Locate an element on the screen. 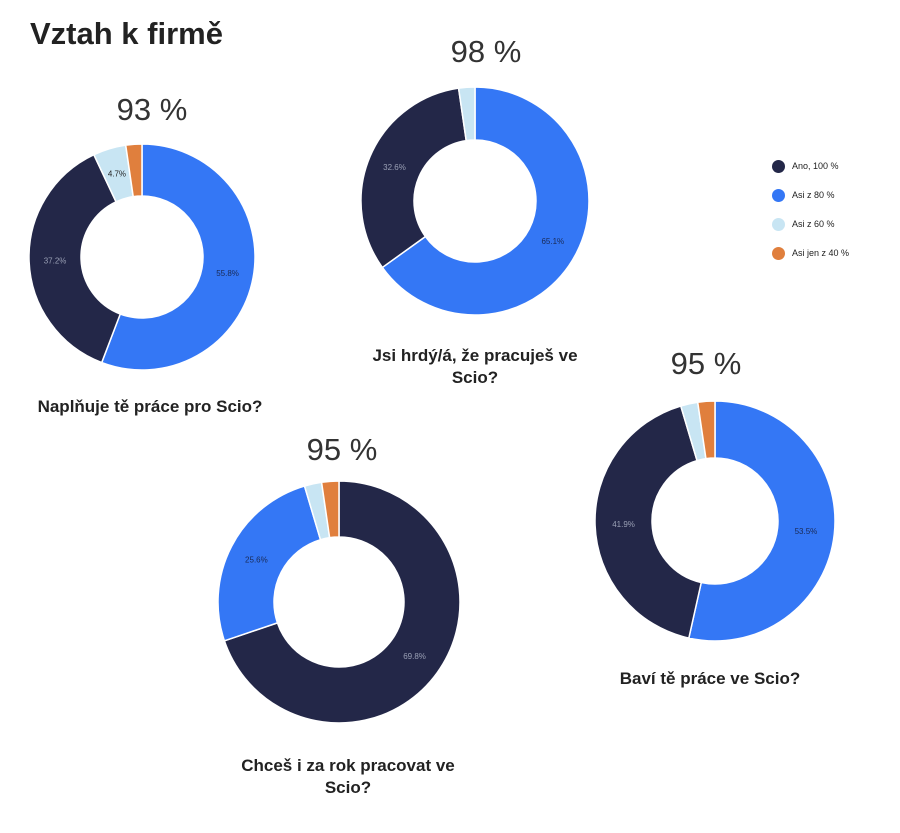  chart-2-percent: 98 % is located at coordinates (486, 51).